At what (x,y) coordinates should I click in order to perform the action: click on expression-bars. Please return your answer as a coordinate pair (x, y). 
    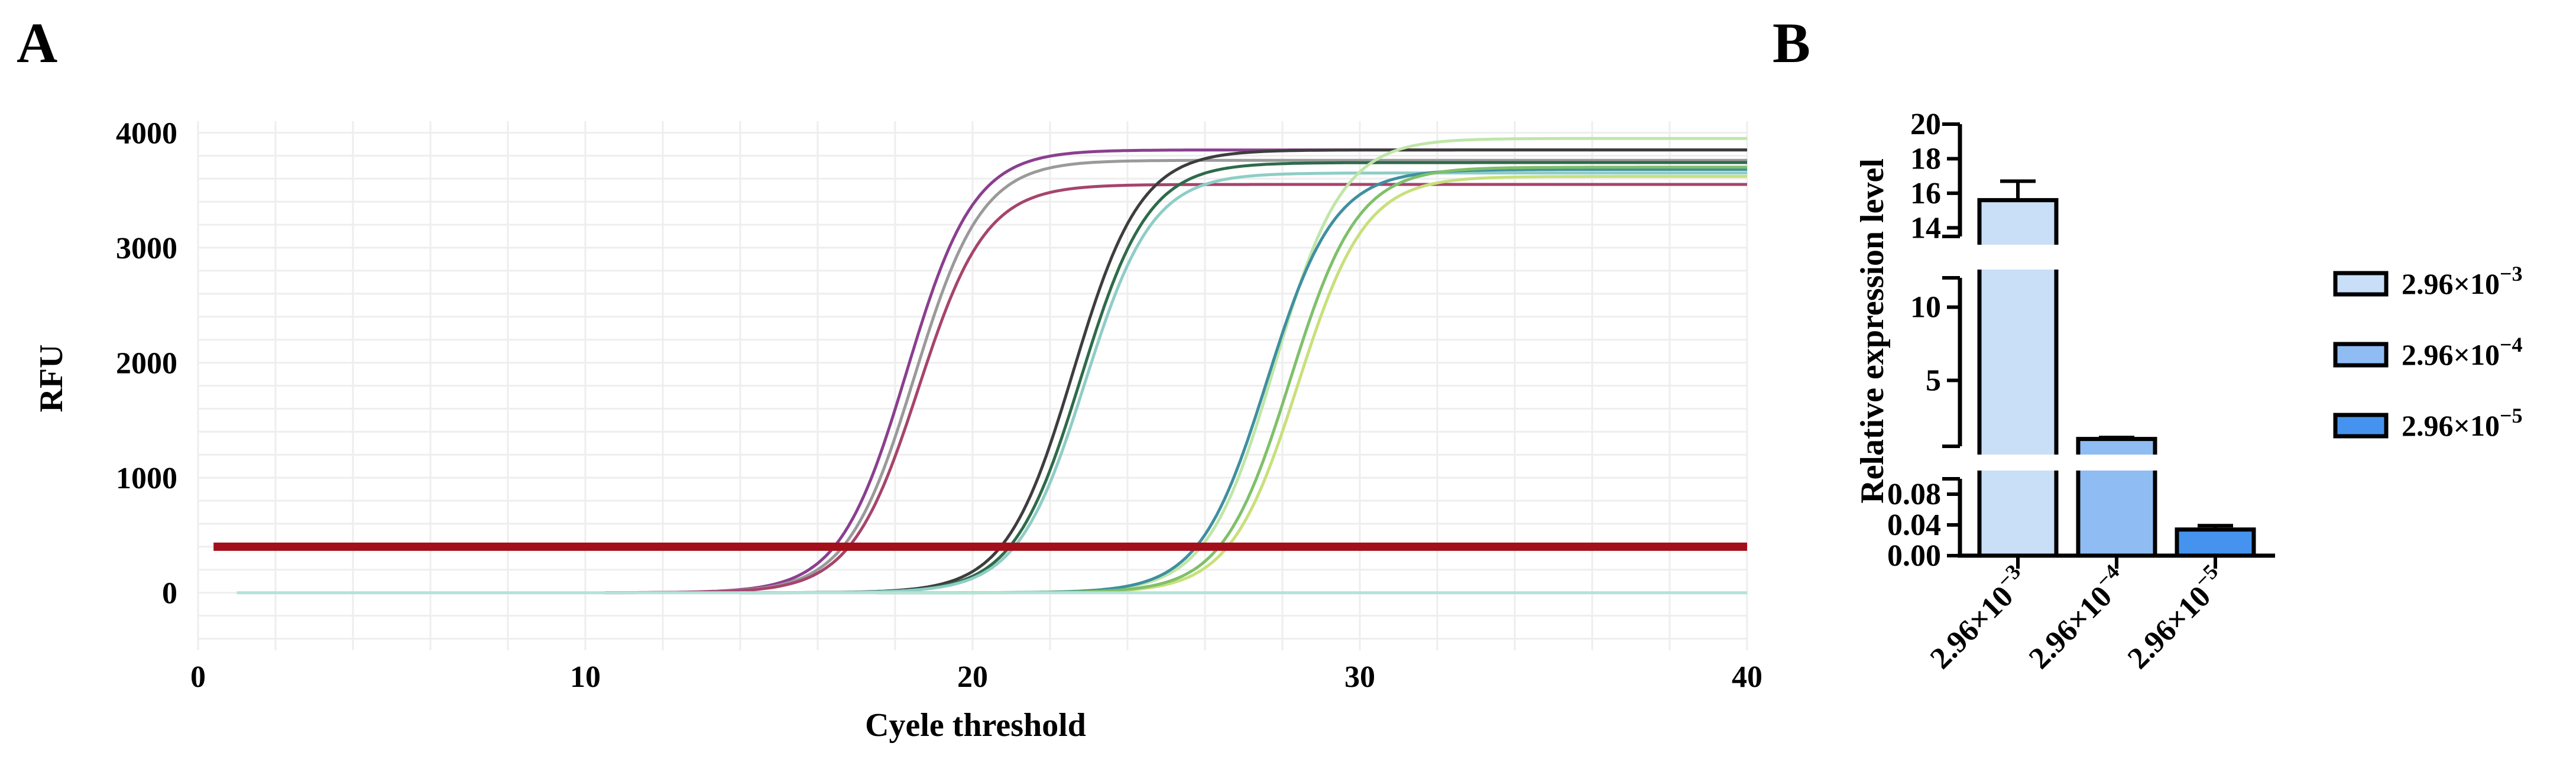
    Looking at the image, I should click on (2125, 368).